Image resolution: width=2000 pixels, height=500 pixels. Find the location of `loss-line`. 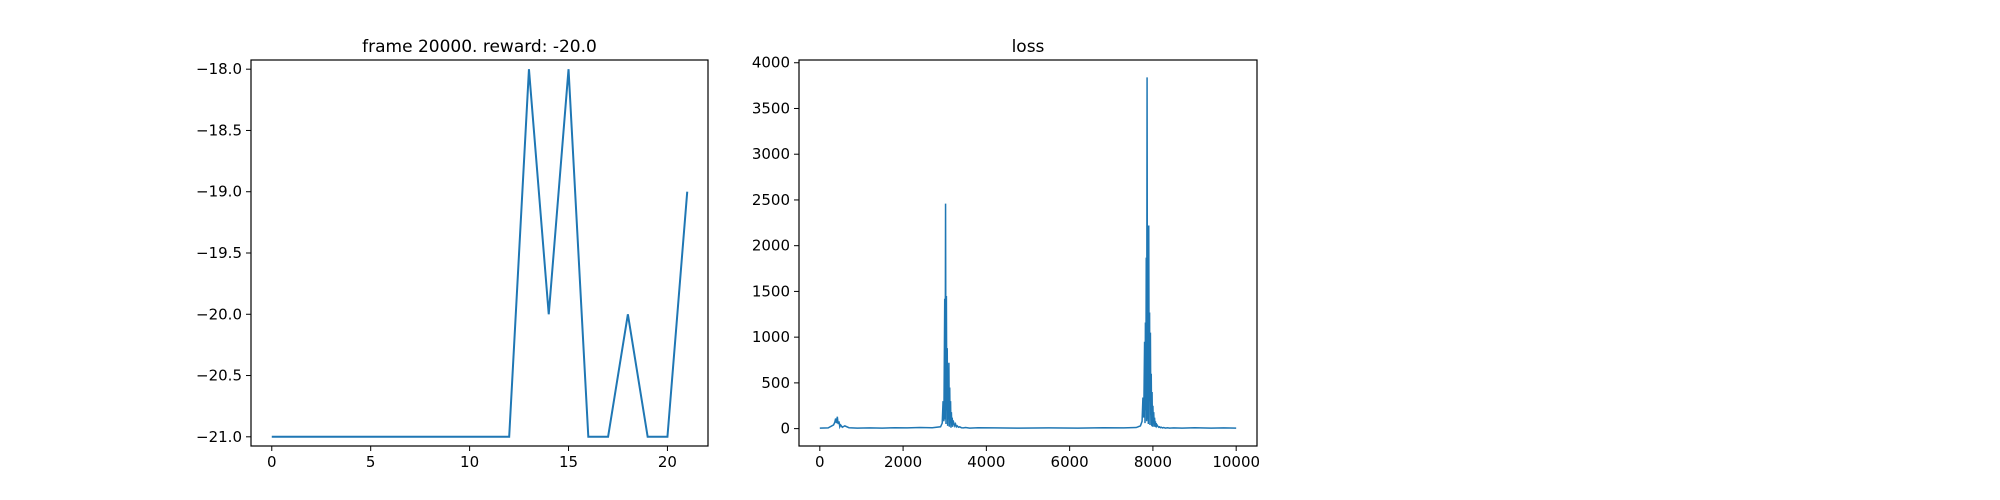

loss-line is located at coordinates (1028, 253).